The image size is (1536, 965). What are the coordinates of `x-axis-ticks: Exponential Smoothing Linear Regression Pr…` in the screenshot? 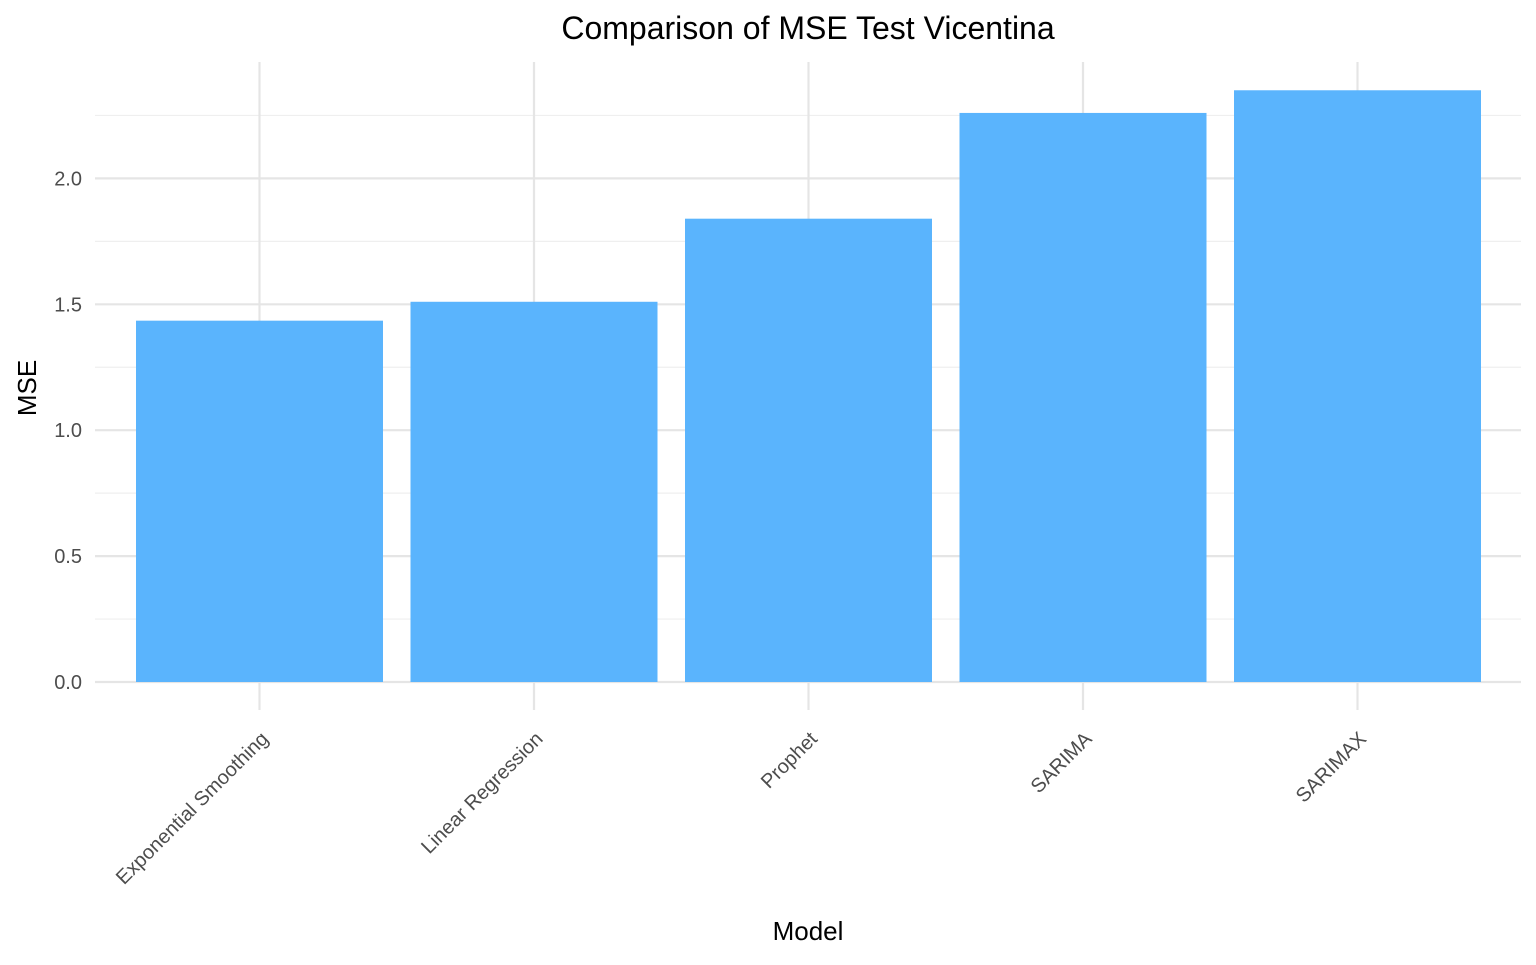 It's located at (741, 808).